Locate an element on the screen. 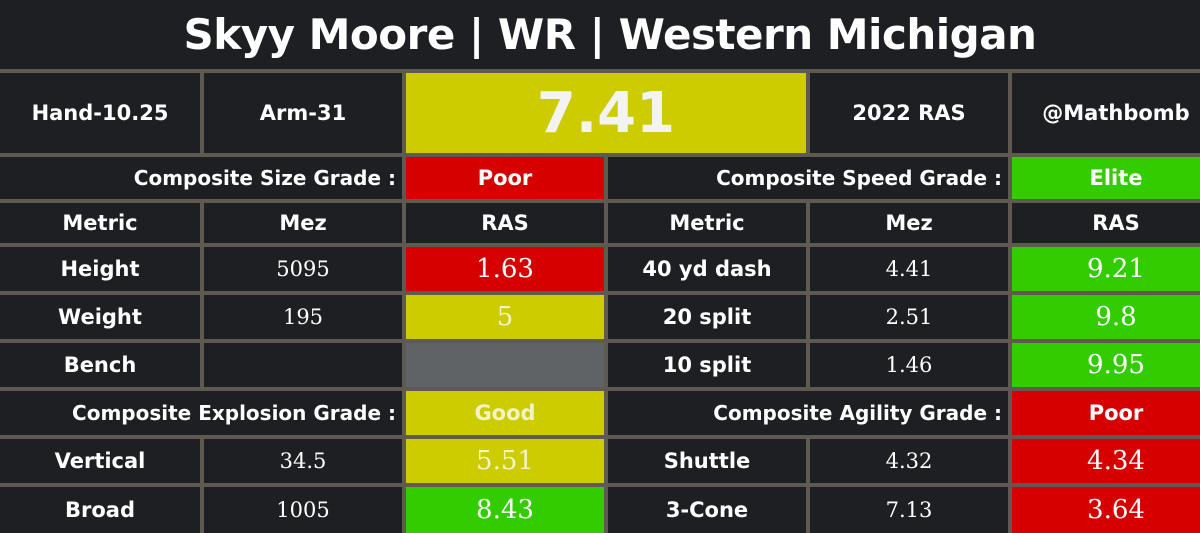  metric-ras: 1.63 is located at coordinates (505, 269).